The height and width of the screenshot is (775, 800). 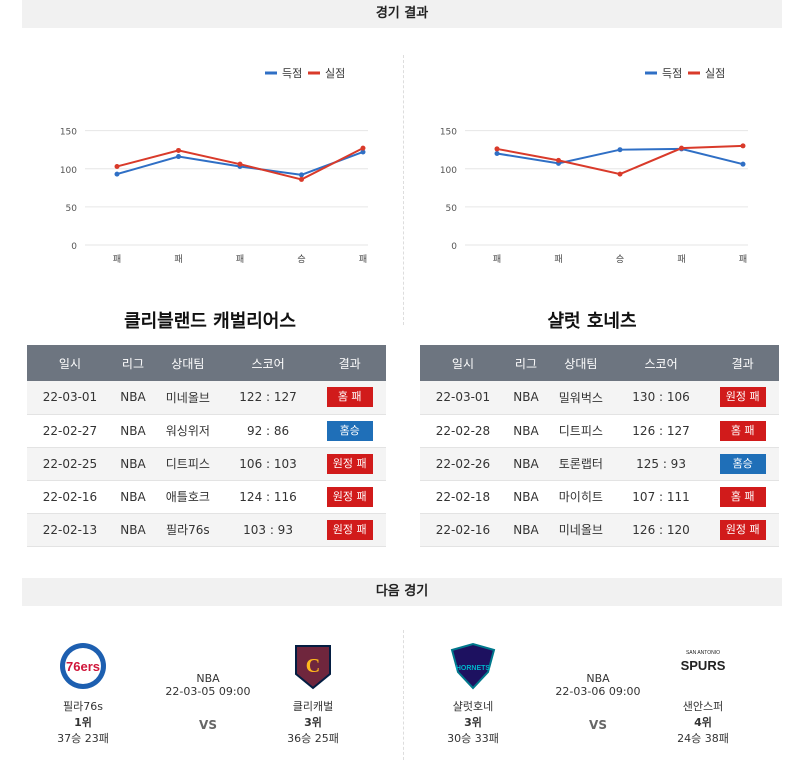 What do you see at coordinates (402, 592) in the screenshot?
I see `next-section-title: 다음 경기` at bounding box center [402, 592].